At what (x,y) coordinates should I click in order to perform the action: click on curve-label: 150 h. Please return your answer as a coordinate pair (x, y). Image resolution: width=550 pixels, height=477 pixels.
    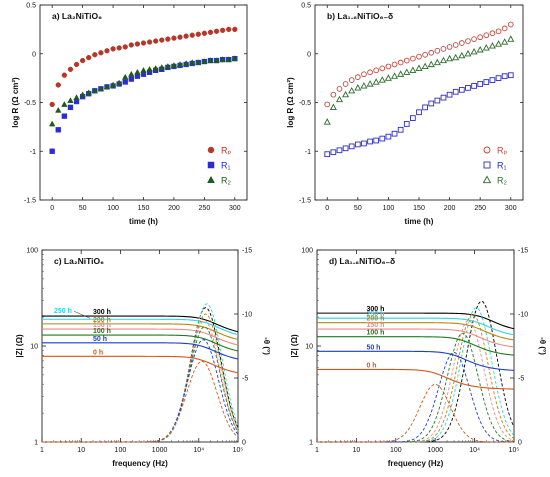
    Looking at the image, I should click on (375, 325).